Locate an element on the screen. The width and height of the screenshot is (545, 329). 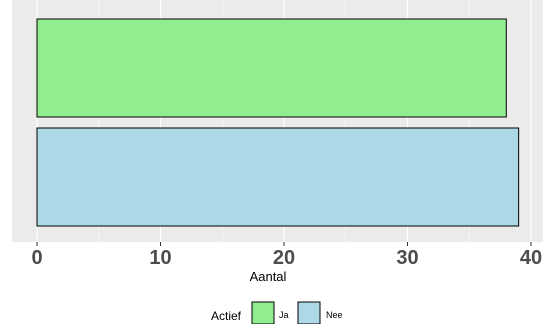
legend: Actief Ja Nee is located at coordinates (277, 313).